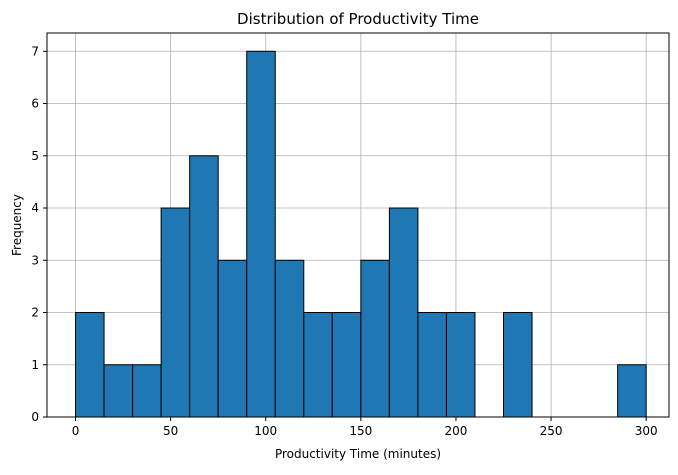 The image size is (678, 475). Describe the element at coordinates (35, 313) in the screenshot. I see `y-tick-label: 2` at that location.